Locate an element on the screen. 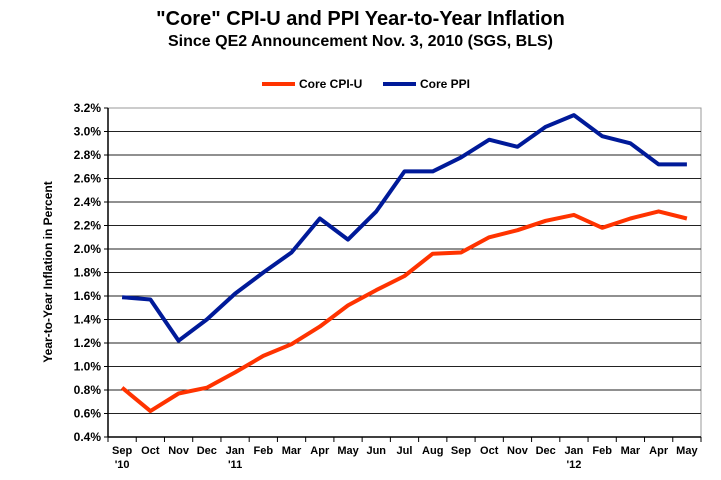 Image resolution: width=721 pixels, height=480 pixels. x-tick-label: Aug is located at coordinates (432, 451).